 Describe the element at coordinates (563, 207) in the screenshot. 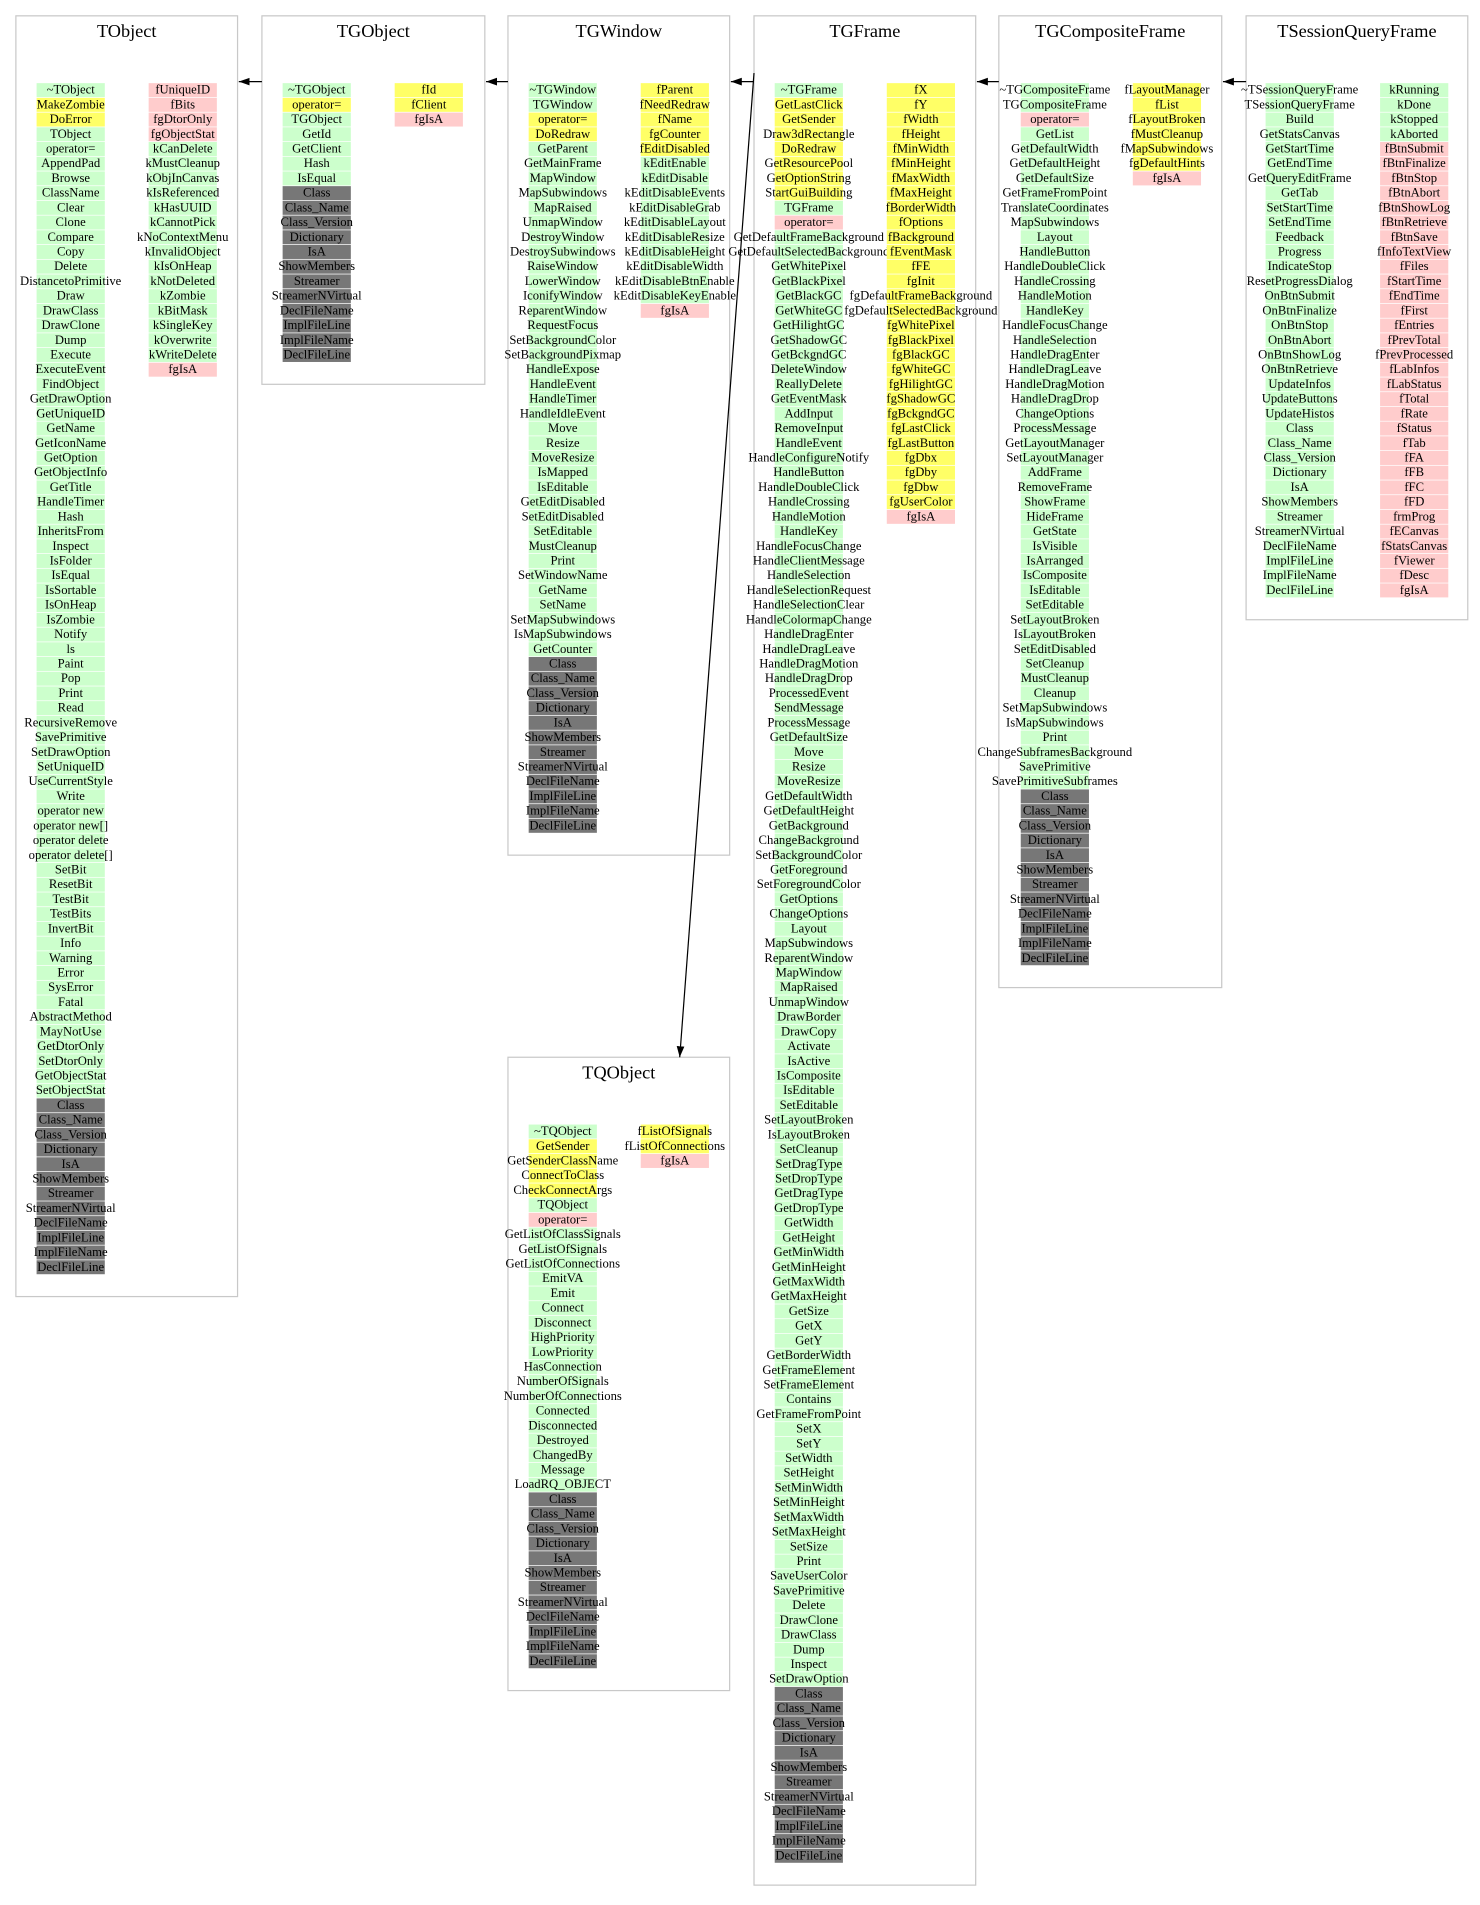

I see `method: MapRaised` at that location.